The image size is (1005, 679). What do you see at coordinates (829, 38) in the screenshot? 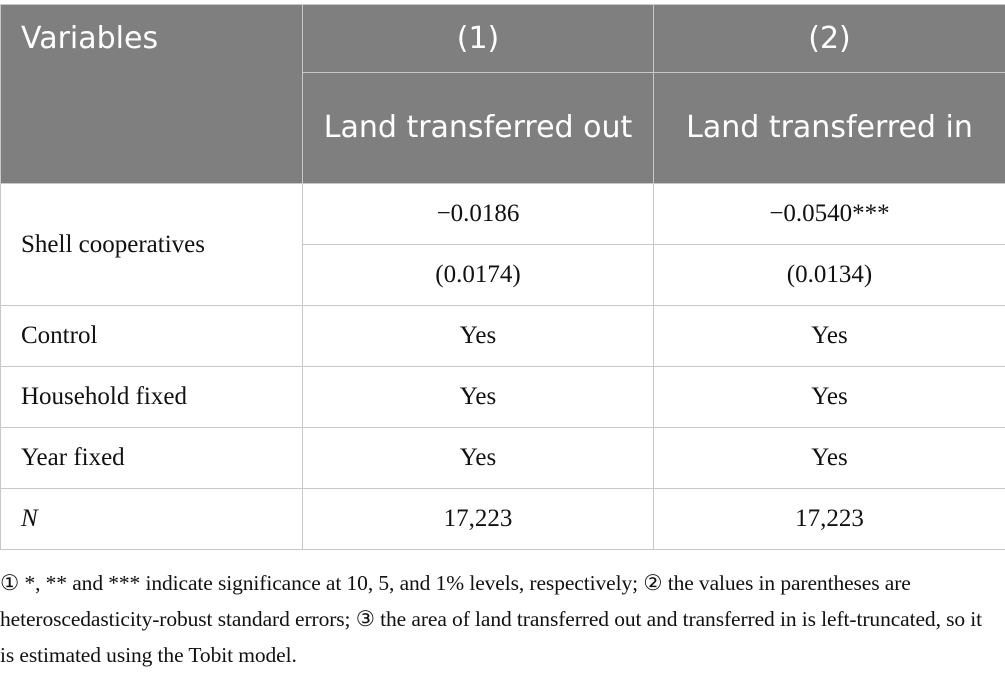
I see `header-col2-number: (2)` at bounding box center [829, 38].